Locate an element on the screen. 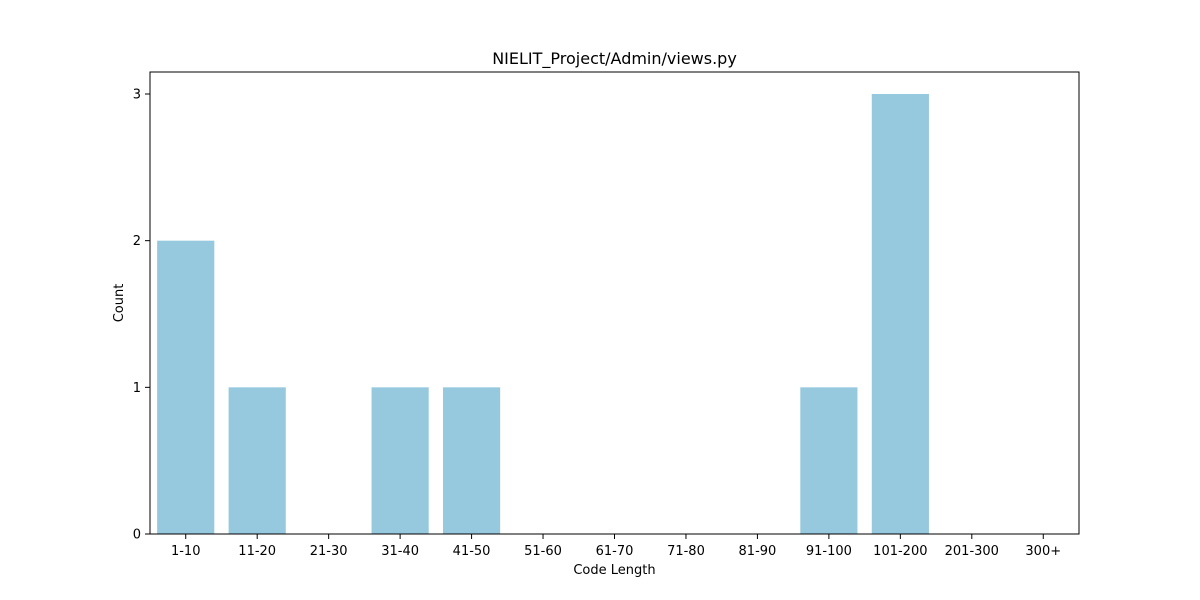 Image resolution: width=1200 pixels, height=600 pixels. y-axis-ticks: 0 1 2 3 is located at coordinates (141, 315).